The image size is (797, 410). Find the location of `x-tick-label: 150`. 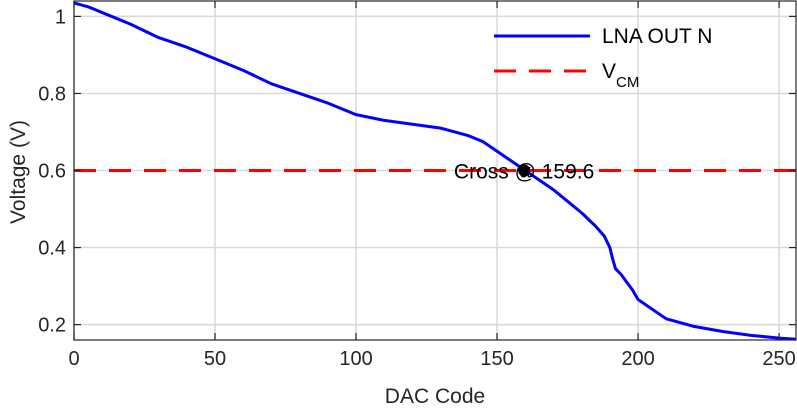

x-tick-label: 150 is located at coordinates (496, 359).